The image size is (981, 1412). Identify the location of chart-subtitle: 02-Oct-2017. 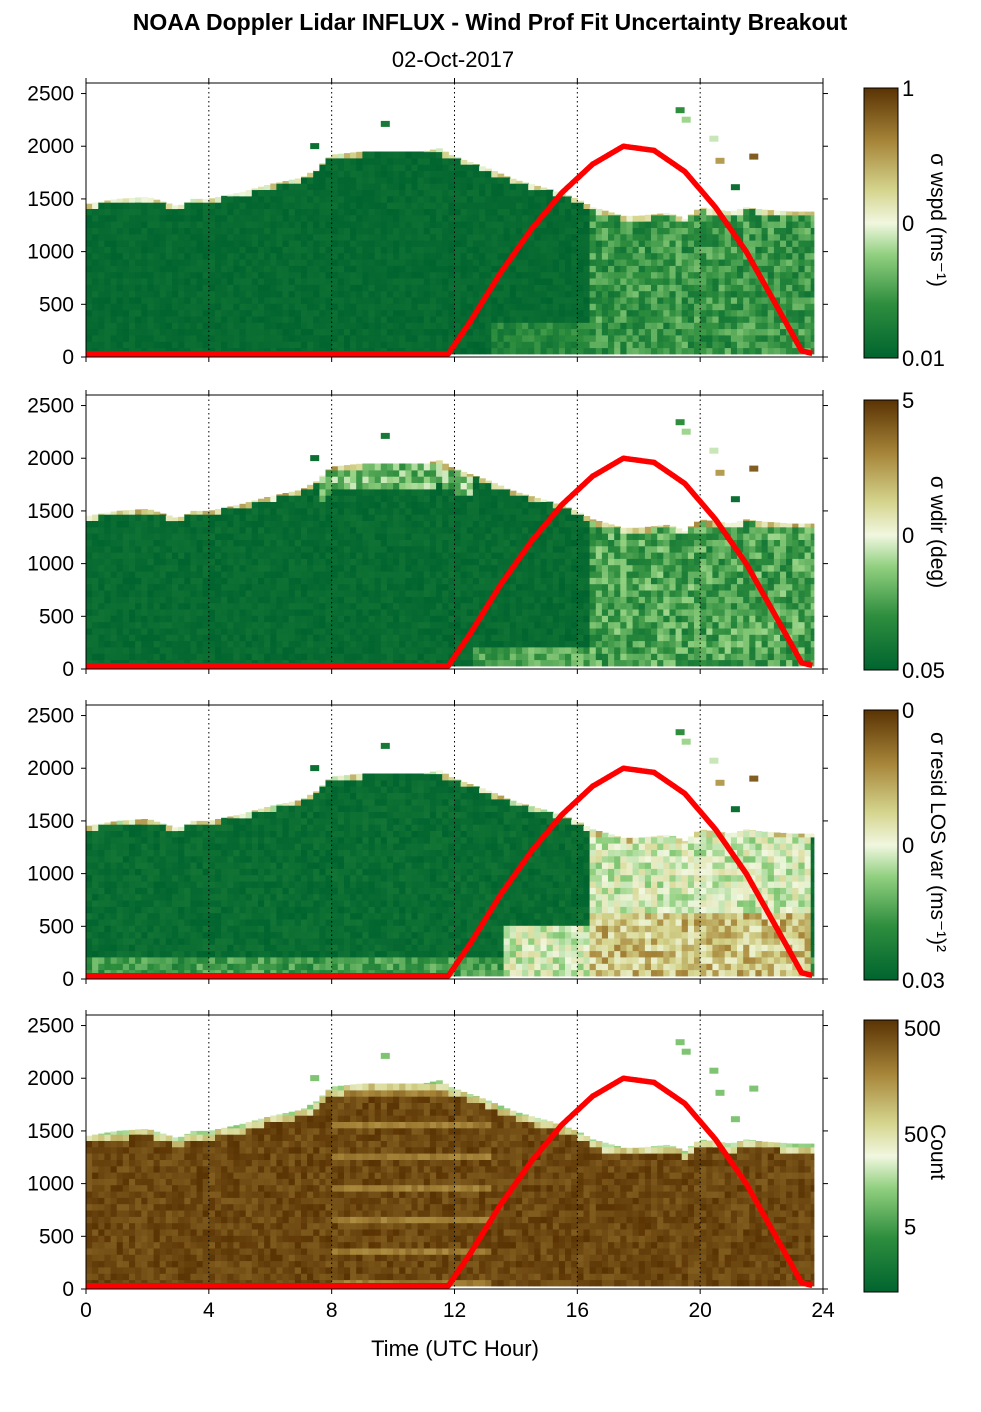
(453, 59).